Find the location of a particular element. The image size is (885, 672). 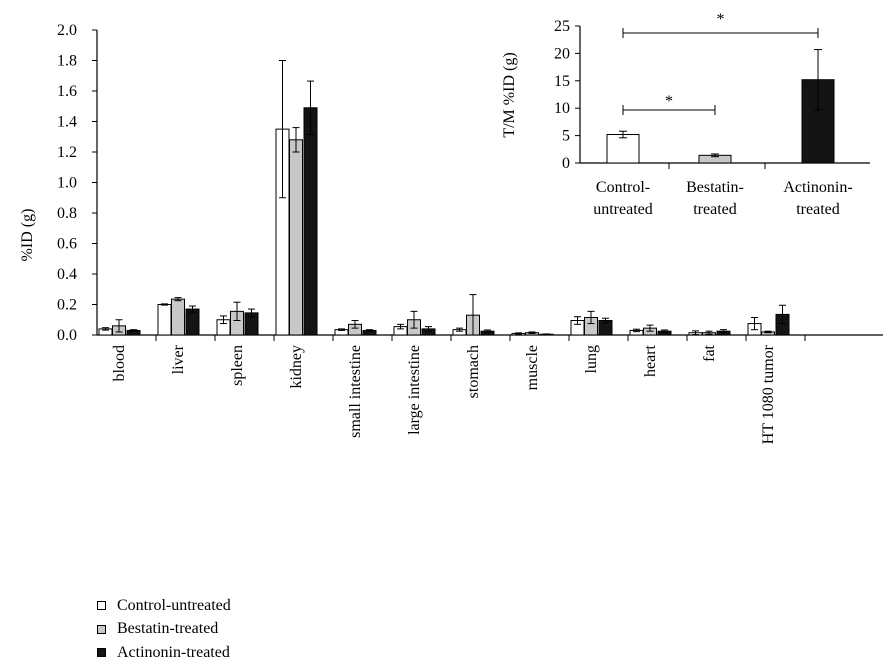

inset-x-tick-label: Actinonin- is located at coordinates (817, 187).